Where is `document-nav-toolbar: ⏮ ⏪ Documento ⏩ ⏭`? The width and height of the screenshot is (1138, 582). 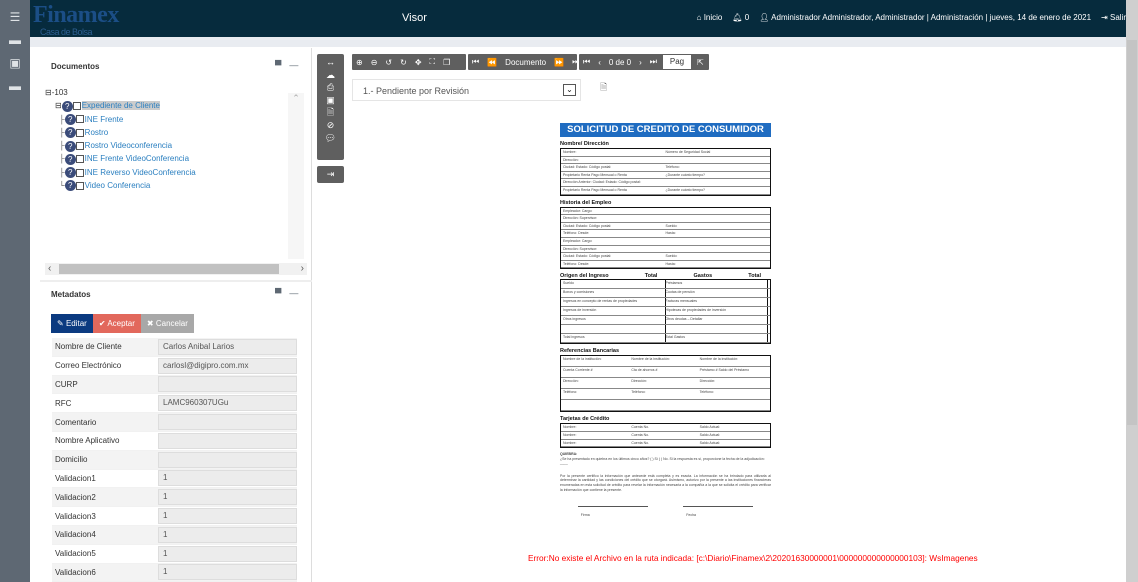 document-nav-toolbar: ⏮ ⏪ Documento ⏩ ⏭ is located at coordinates (523, 62).